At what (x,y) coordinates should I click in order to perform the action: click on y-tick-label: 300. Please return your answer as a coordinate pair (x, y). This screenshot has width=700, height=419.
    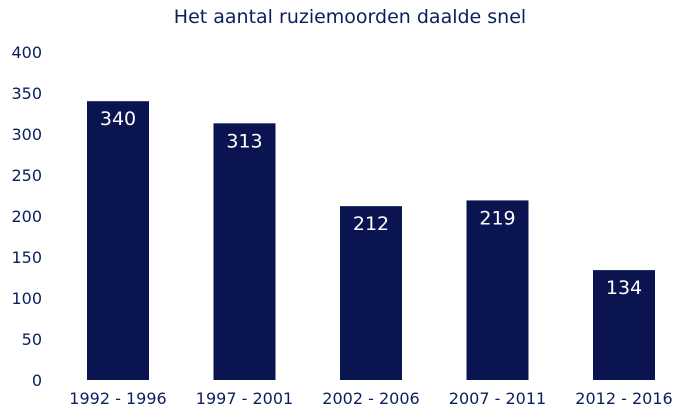
    Looking at the image, I should click on (26, 134).